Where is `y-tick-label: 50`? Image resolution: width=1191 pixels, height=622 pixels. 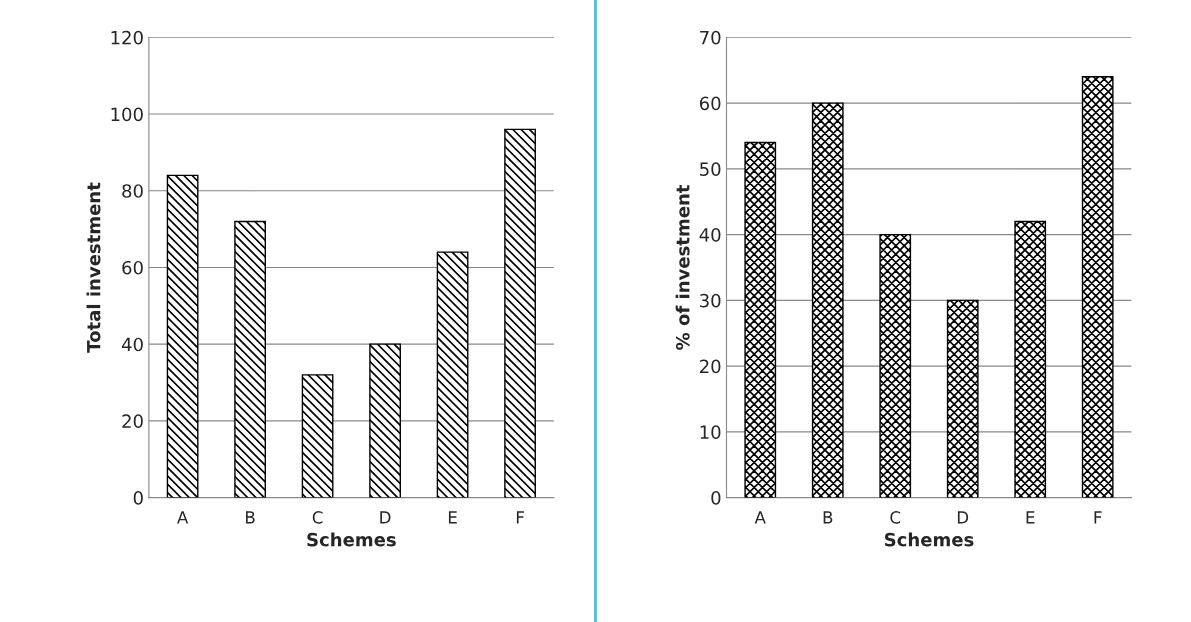 y-tick-label: 50 is located at coordinates (710, 169).